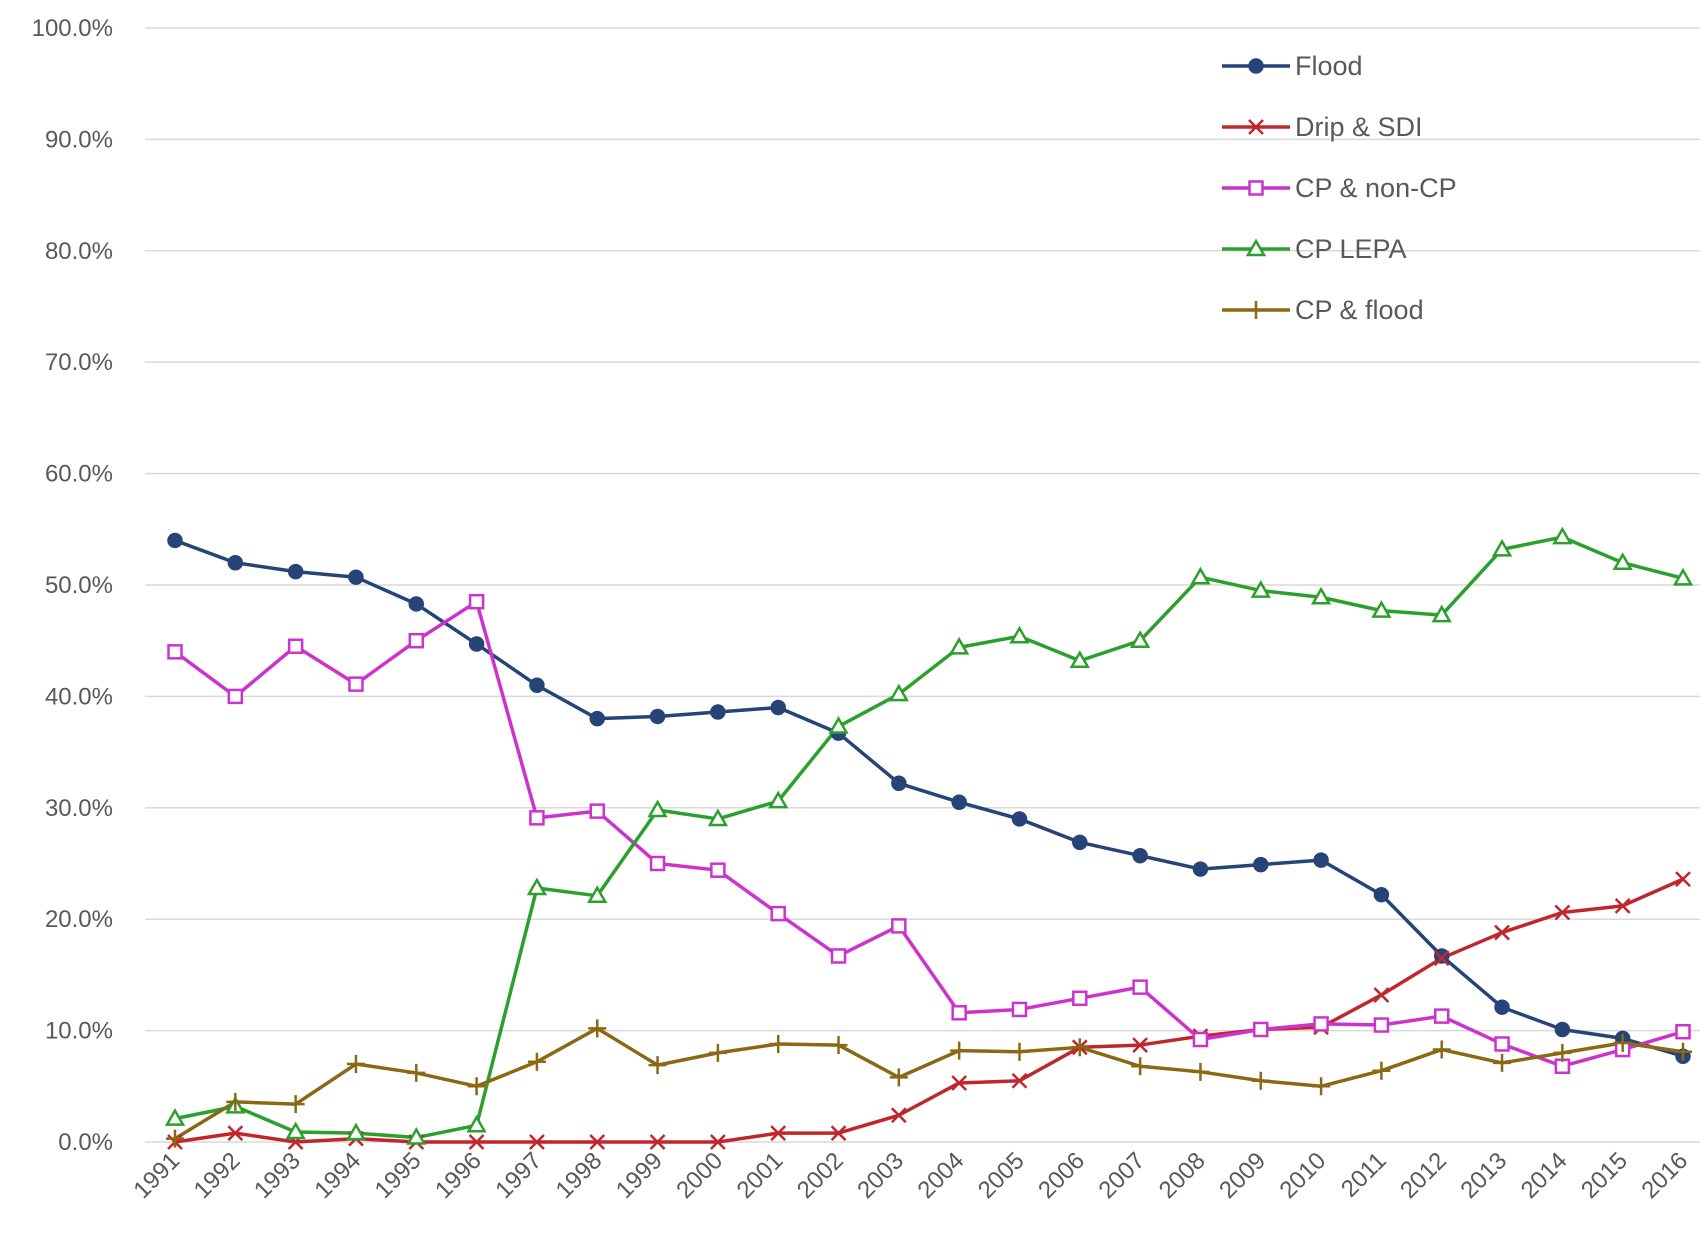 The width and height of the screenshot is (1706, 1240). Describe the element at coordinates (1302, 1175) in the screenshot. I see `x-tick-label: 2010` at that location.